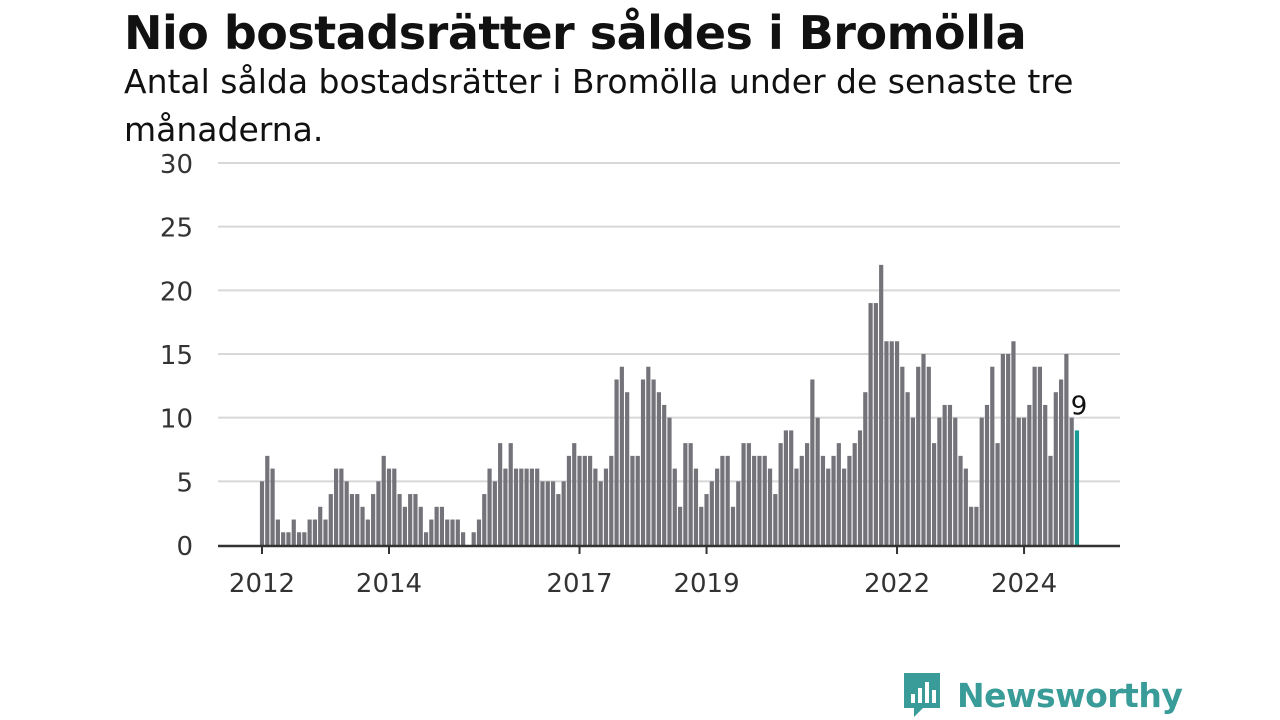 This screenshot has height=720, width=1280. I want to click on x-tick-label: 2017, so click(579, 584).